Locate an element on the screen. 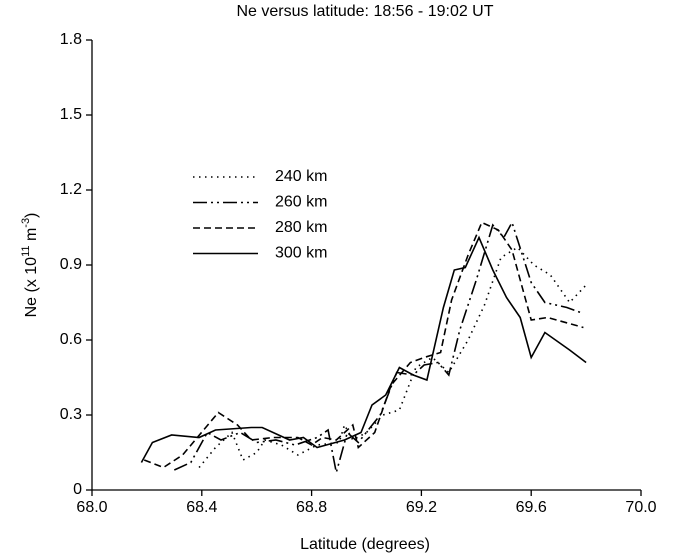 The height and width of the screenshot is (556, 679). legend-label: 240 km is located at coordinates (301, 176).